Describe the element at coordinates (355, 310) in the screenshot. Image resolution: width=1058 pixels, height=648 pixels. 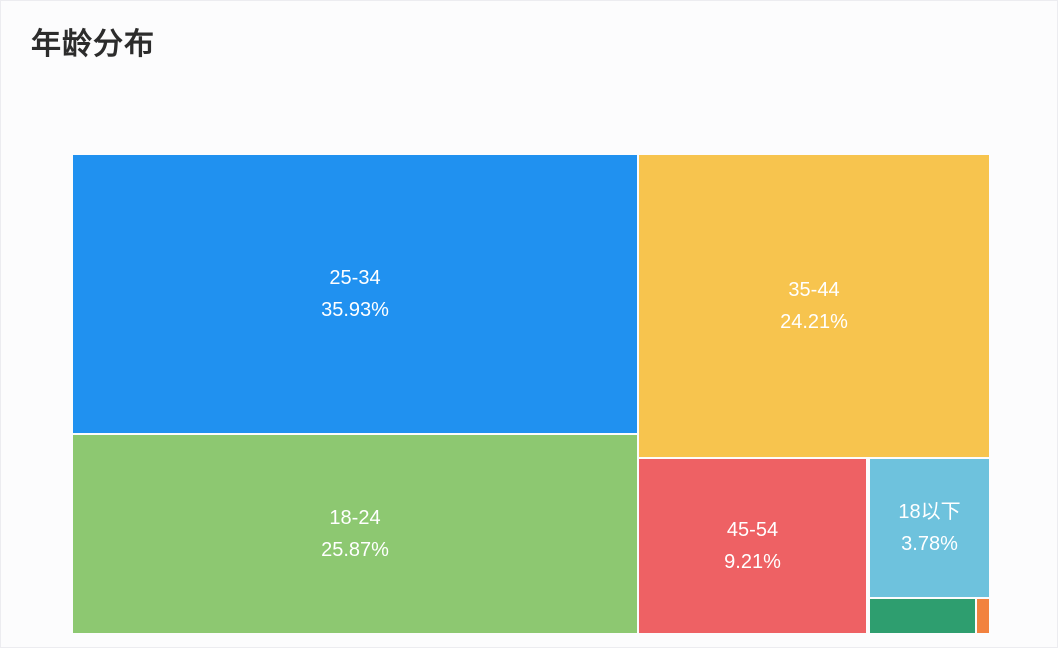
I see `cell-value: 35.93%` at that location.